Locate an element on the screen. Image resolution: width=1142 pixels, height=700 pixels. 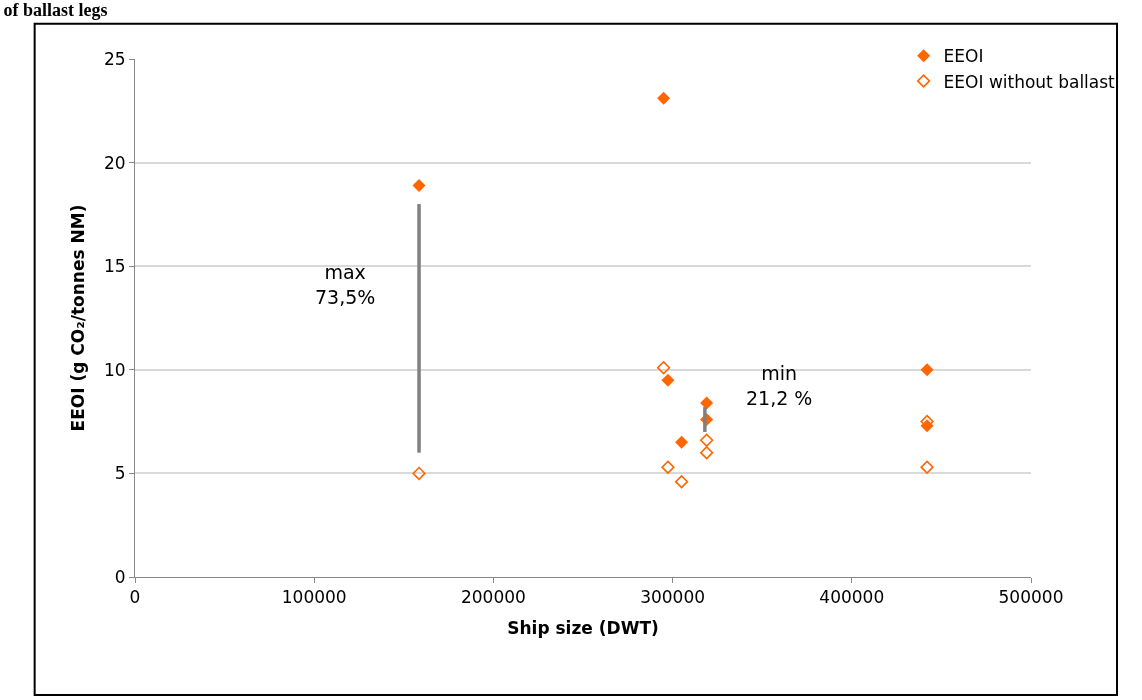
y-tick-label: 0 is located at coordinates (120, 576).